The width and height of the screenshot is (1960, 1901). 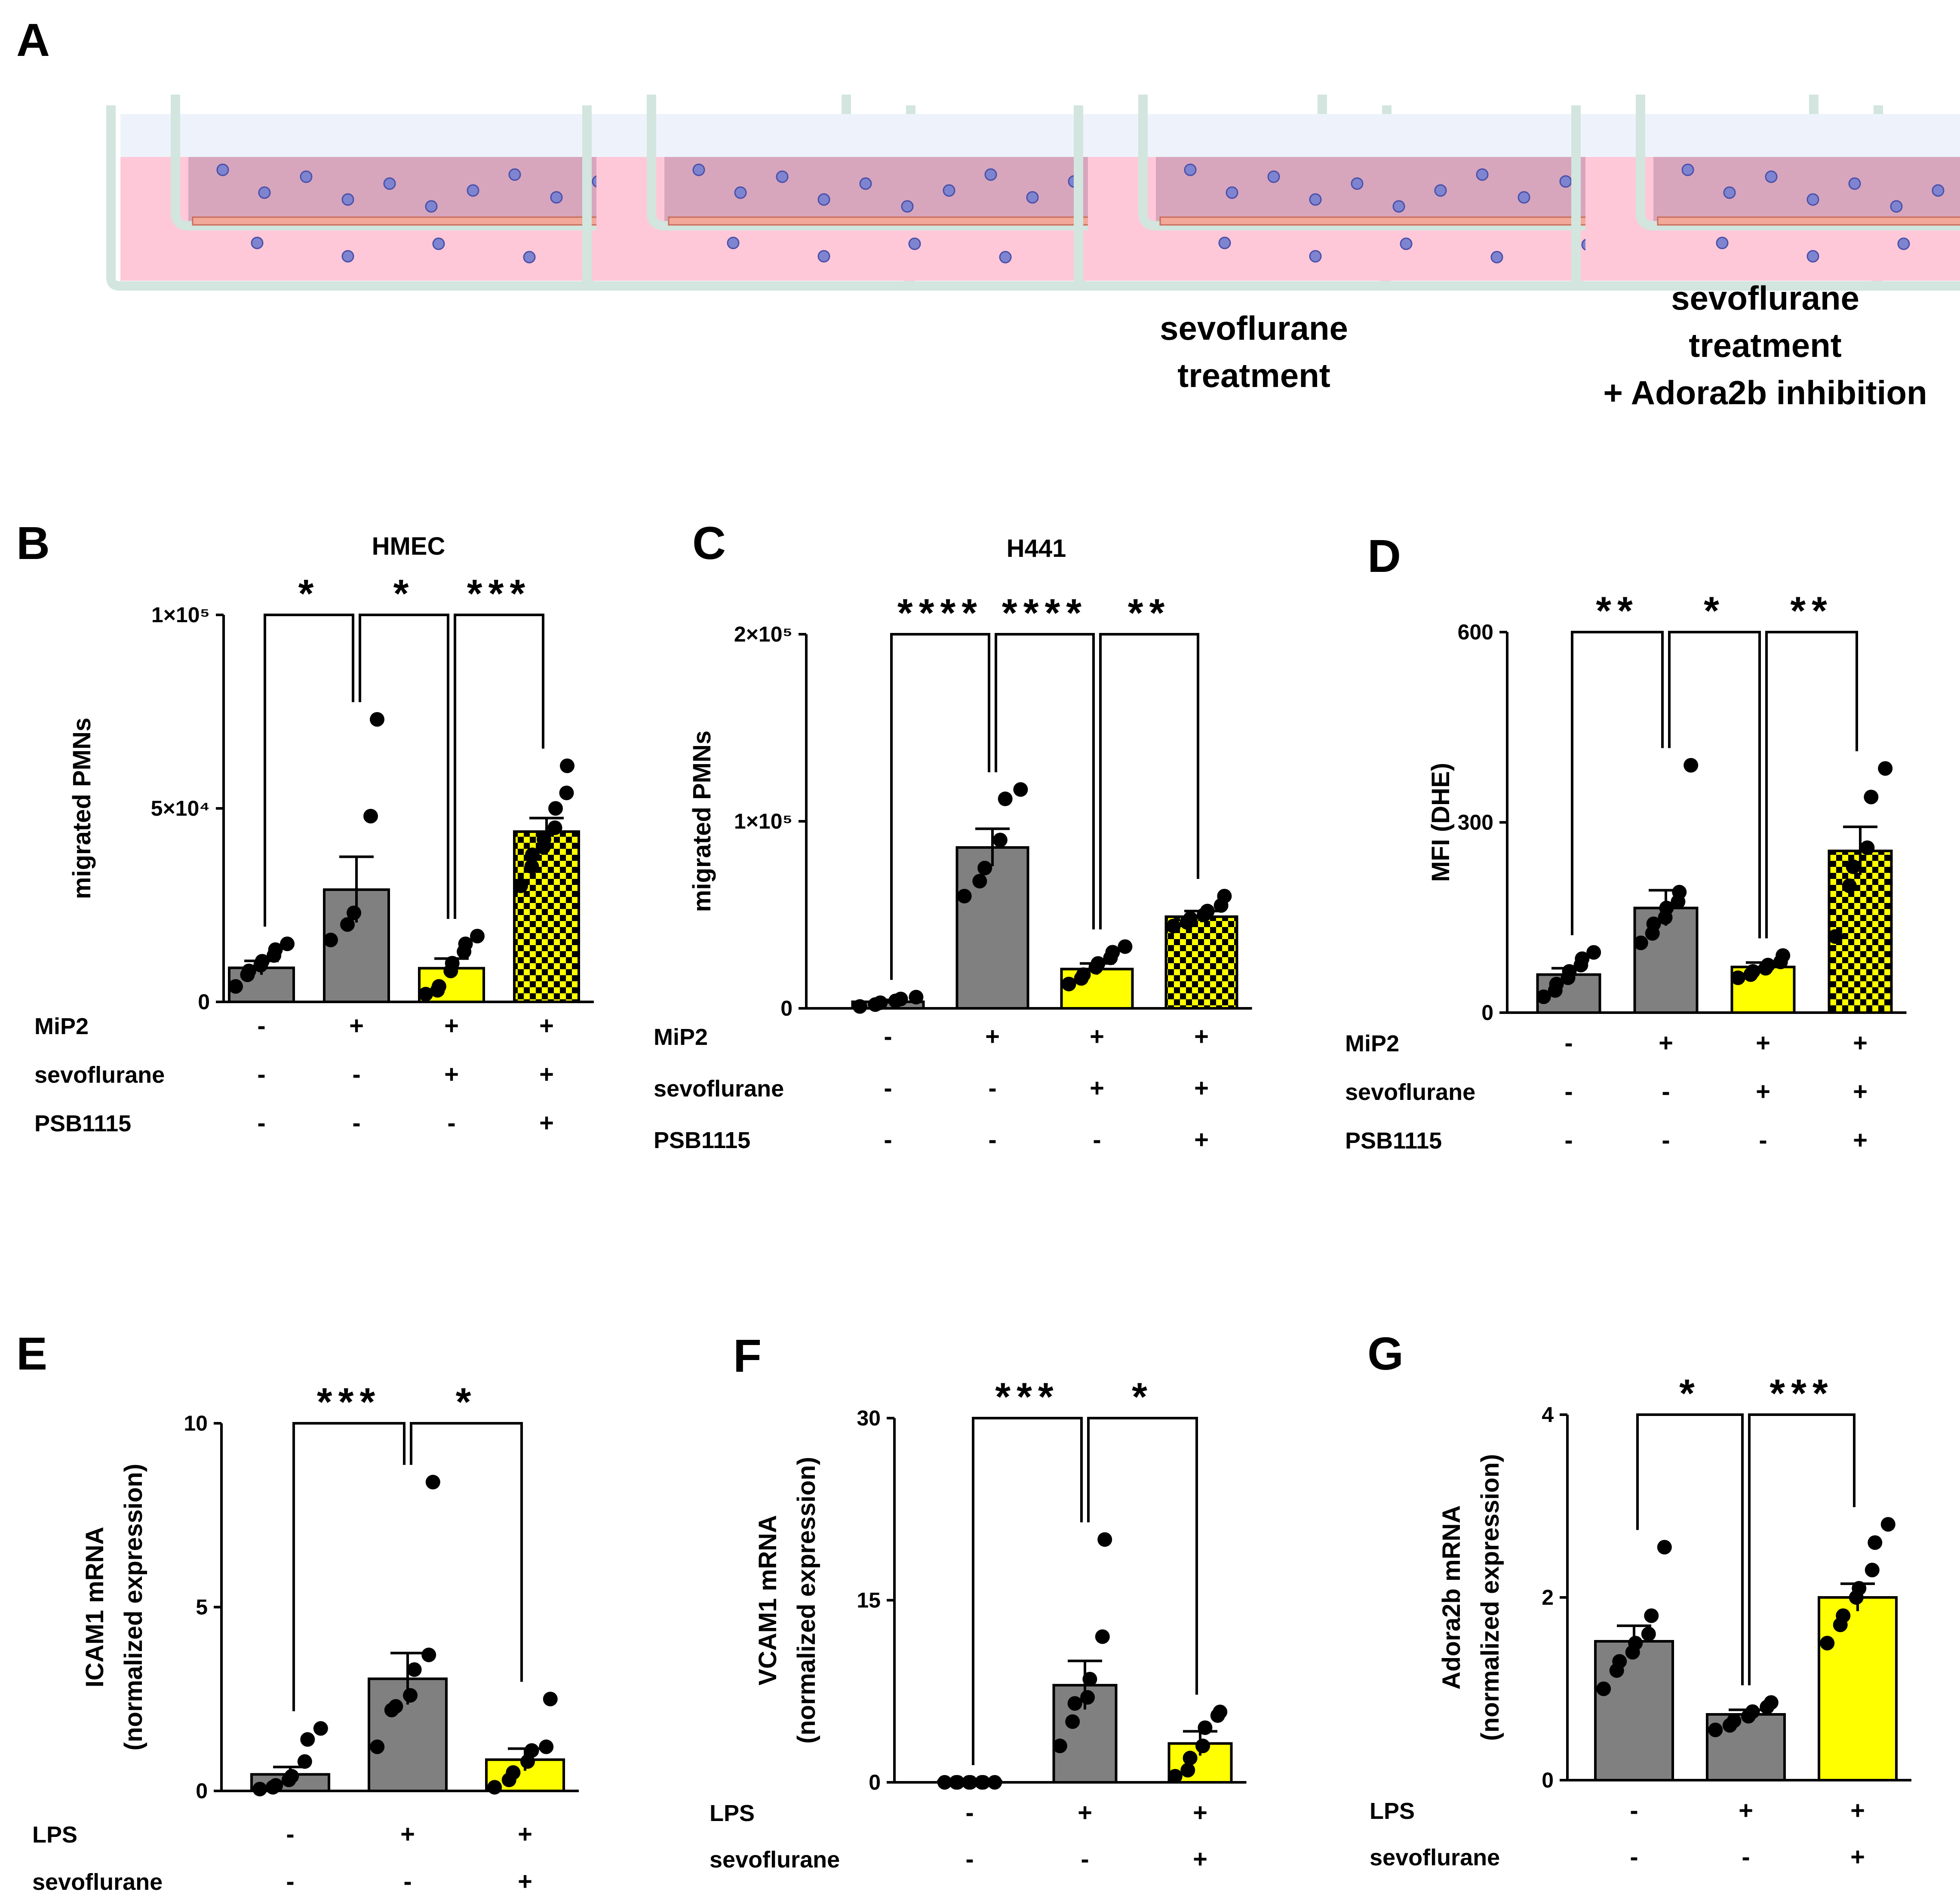 What do you see at coordinates (82, 1123) in the screenshot?
I see `condition-label: PSB1115` at bounding box center [82, 1123].